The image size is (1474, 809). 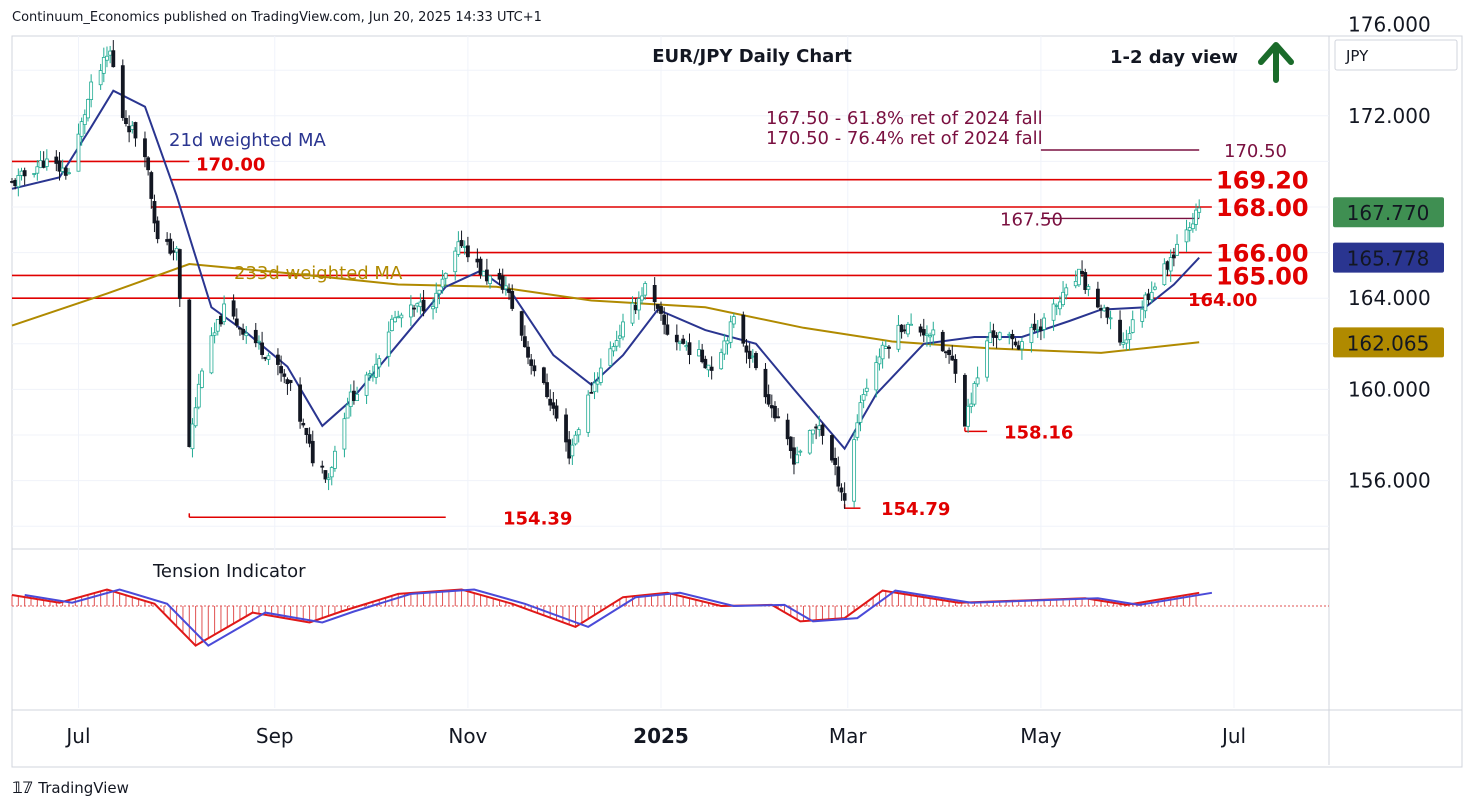 What do you see at coordinates (1262, 254) in the screenshot?
I see `level-label-166.00: 166.00` at bounding box center [1262, 254].